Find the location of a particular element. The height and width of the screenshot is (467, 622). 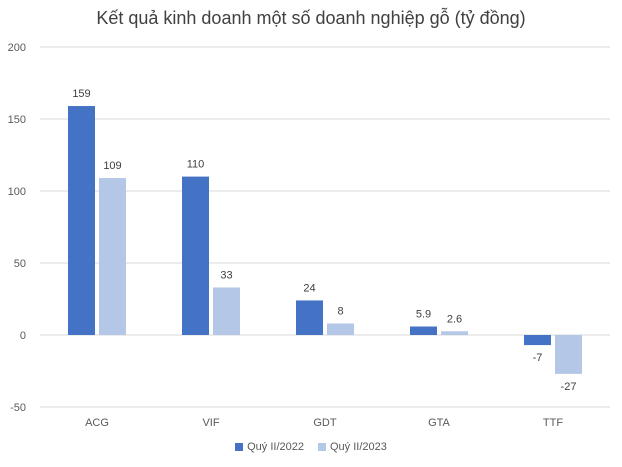

y-tick-label: -50 is located at coordinates (18, 408).